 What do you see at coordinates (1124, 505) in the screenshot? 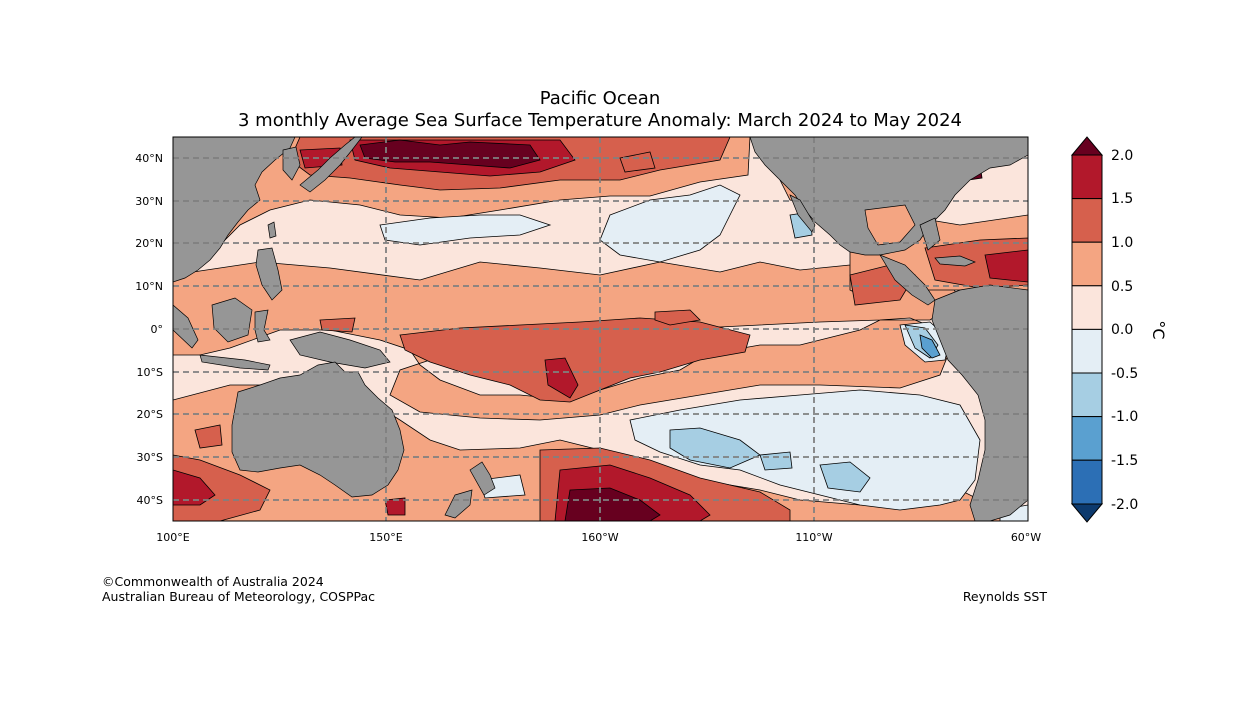
I see `colorbar-tick-label: -2.0` at bounding box center [1124, 505].